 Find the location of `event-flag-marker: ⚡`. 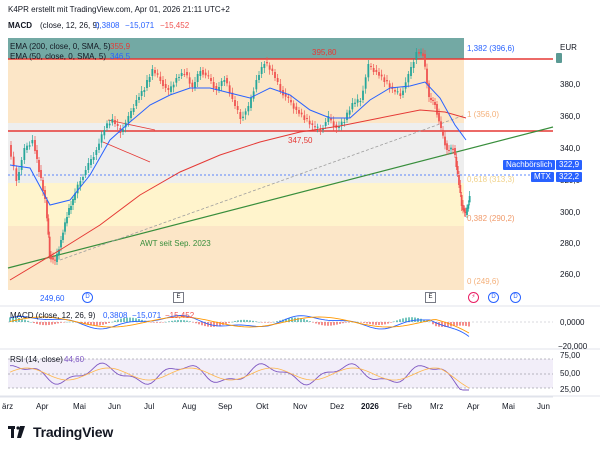

event-flag-marker: ⚡ is located at coordinates (473, 297).